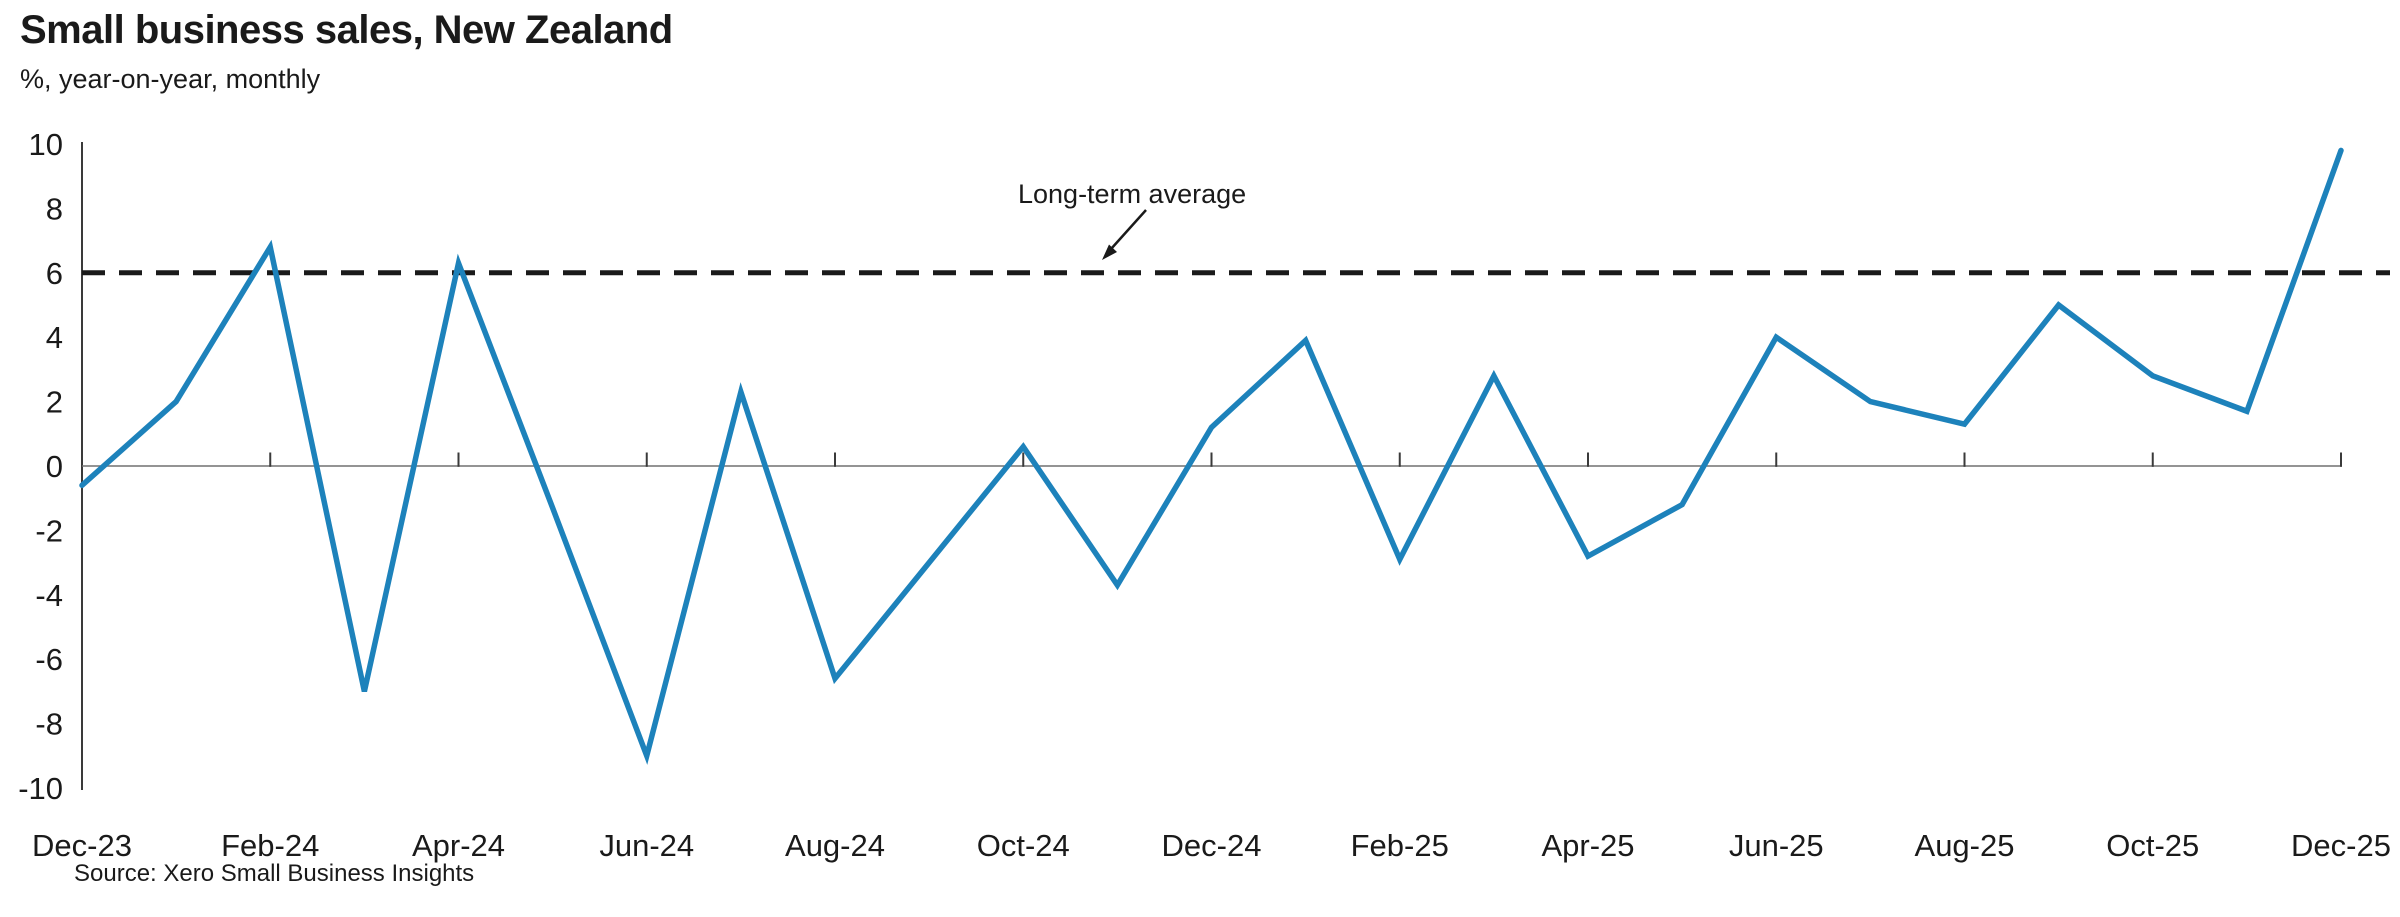 The image size is (2400, 917). I want to click on y-tick-label: 8, so click(54, 208).